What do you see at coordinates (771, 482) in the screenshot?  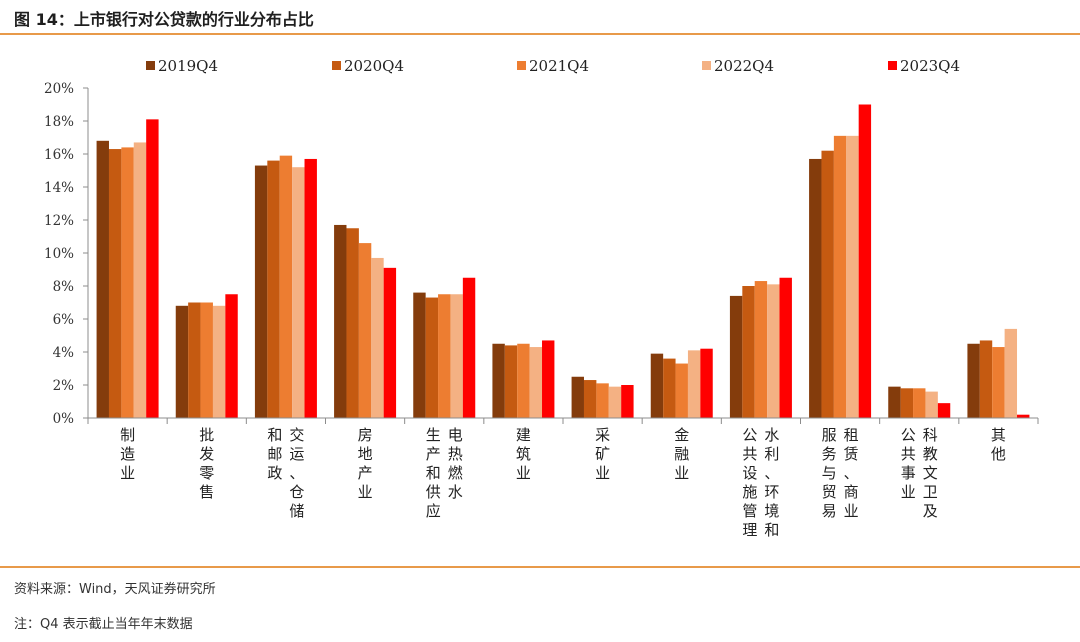 I see `x-category-label-column: 水利、环境和` at bounding box center [771, 482].